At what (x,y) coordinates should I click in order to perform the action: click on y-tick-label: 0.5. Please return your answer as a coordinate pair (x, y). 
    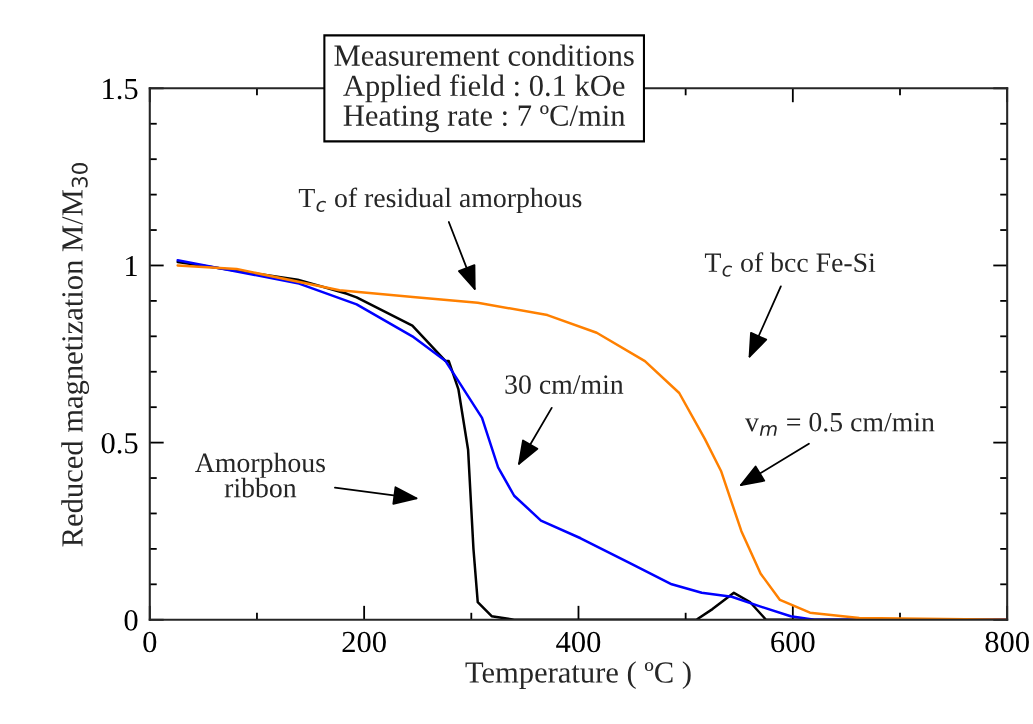
    Looking at the image, I should click on (119, 443).